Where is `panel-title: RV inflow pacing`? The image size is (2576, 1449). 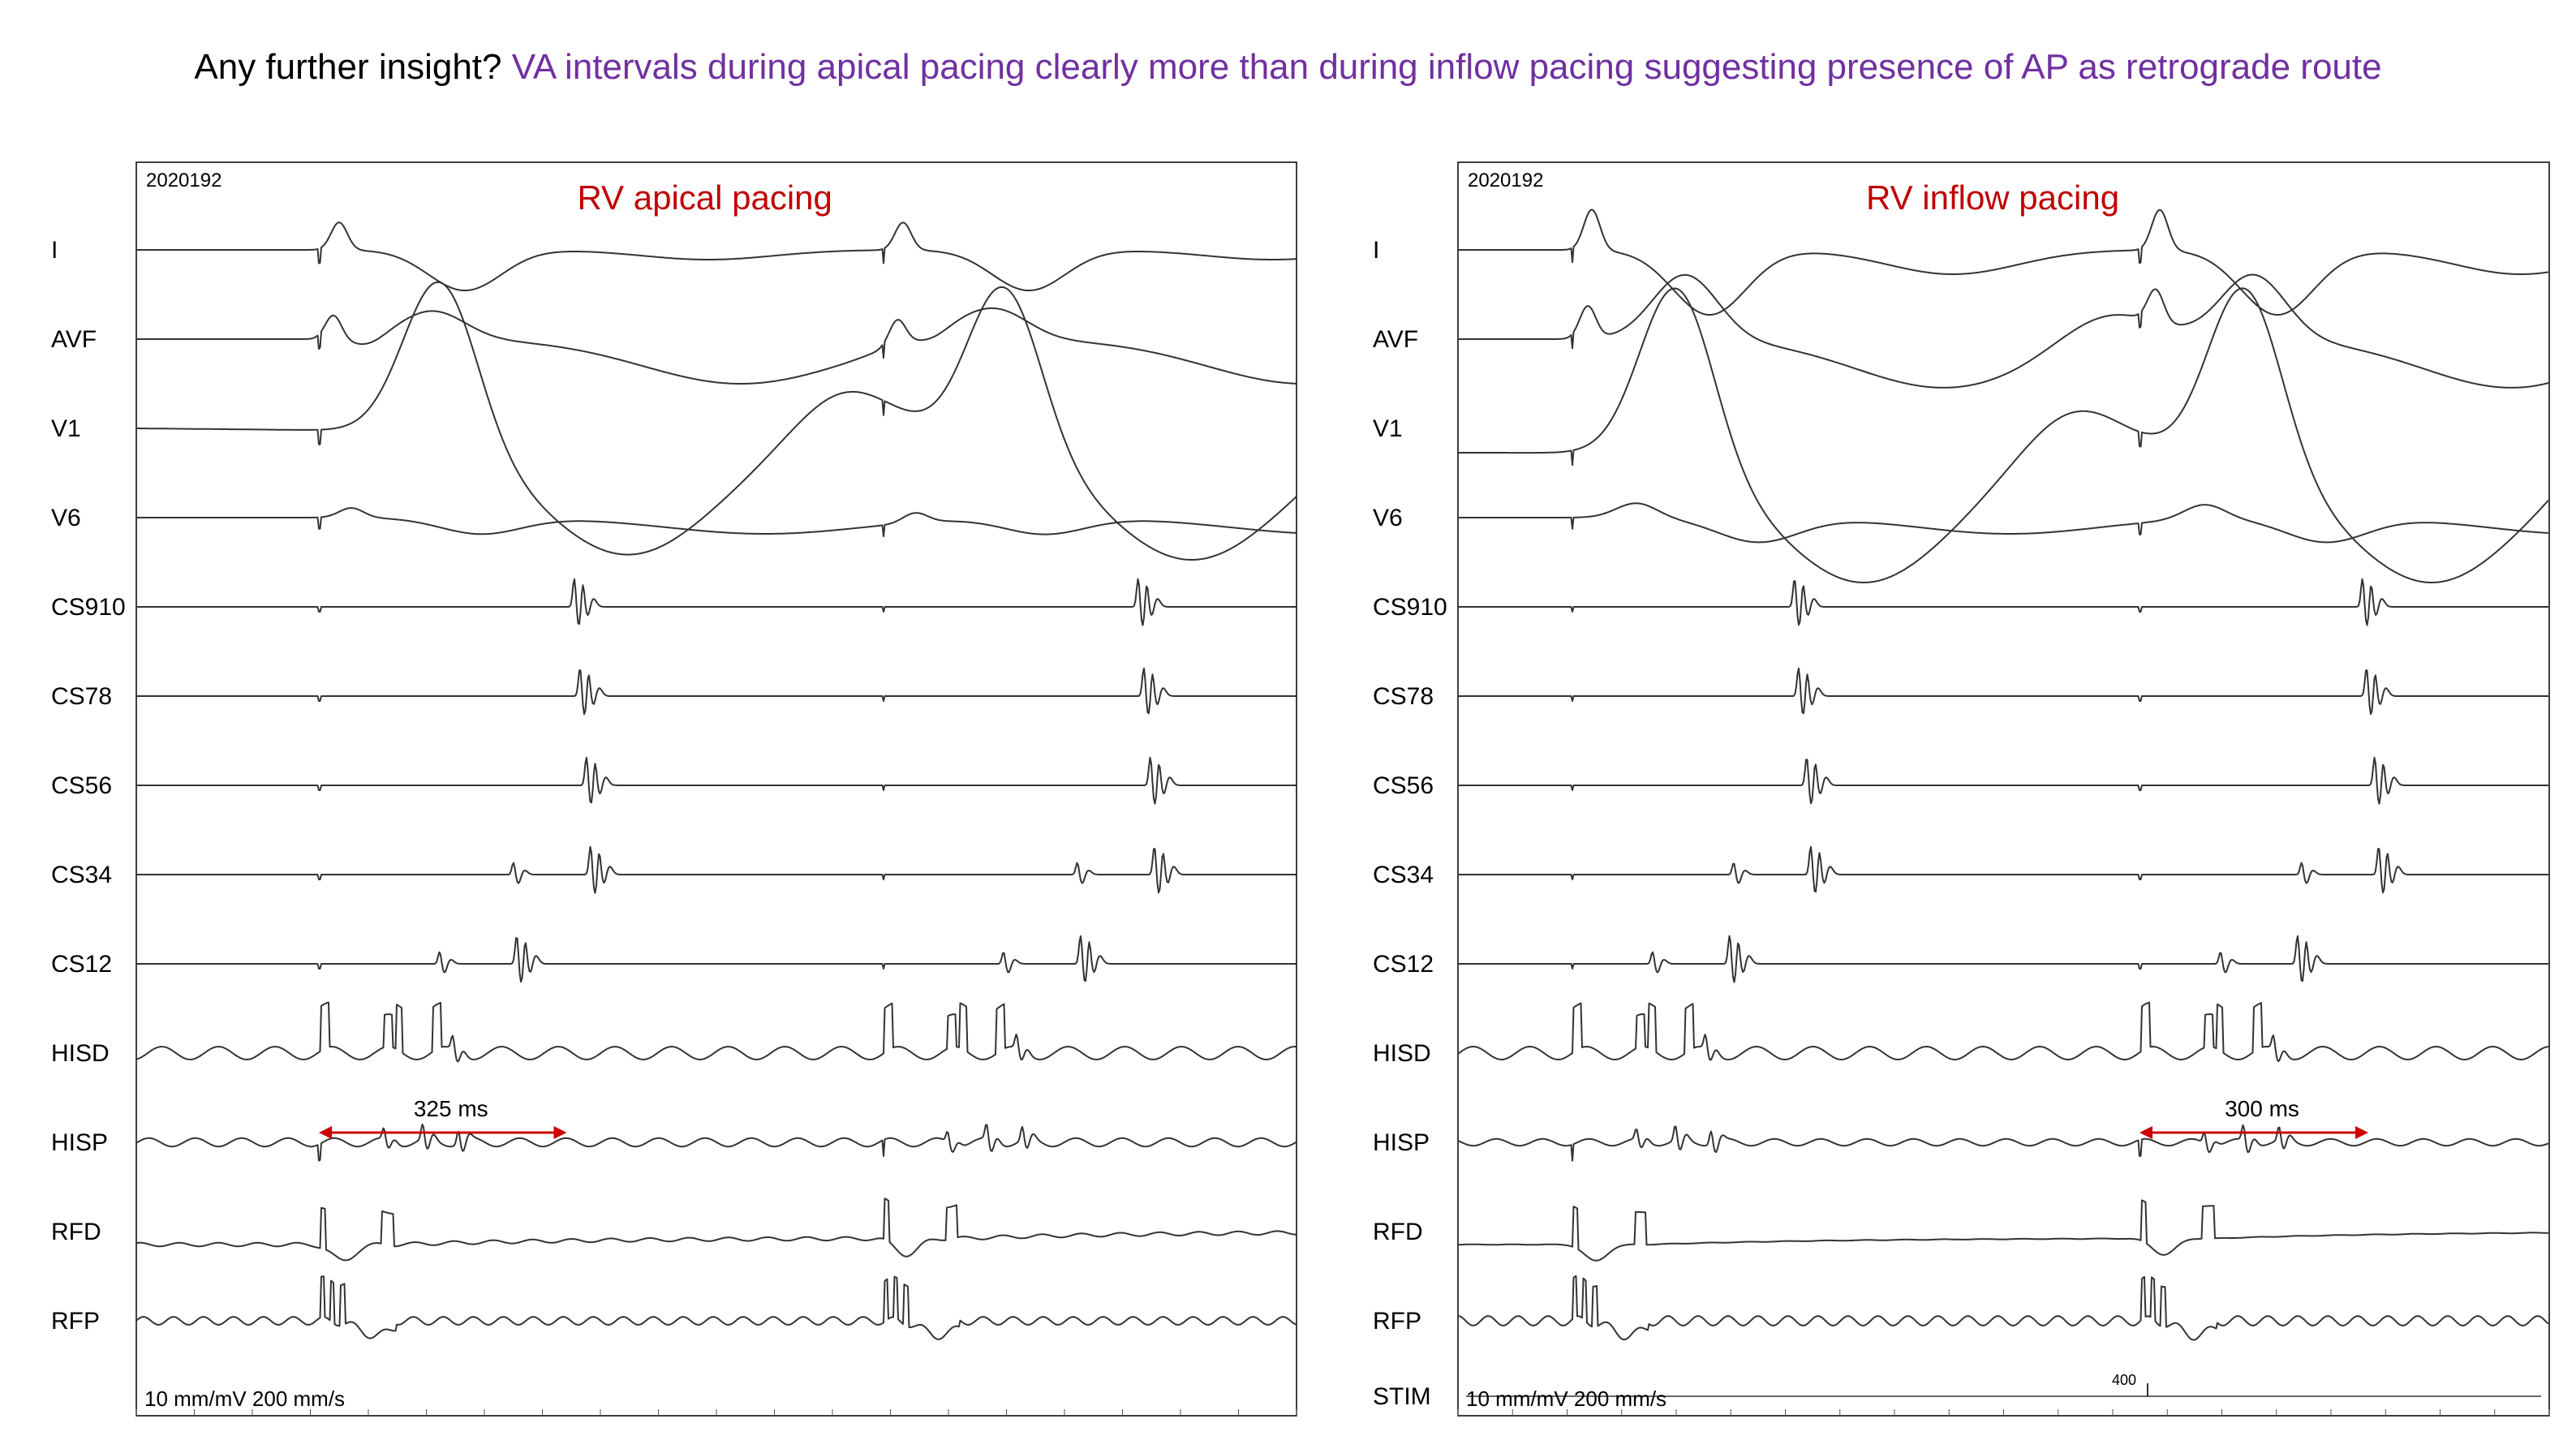 panel-title: RV inflow pacing is located at coordinates (1992, 197).